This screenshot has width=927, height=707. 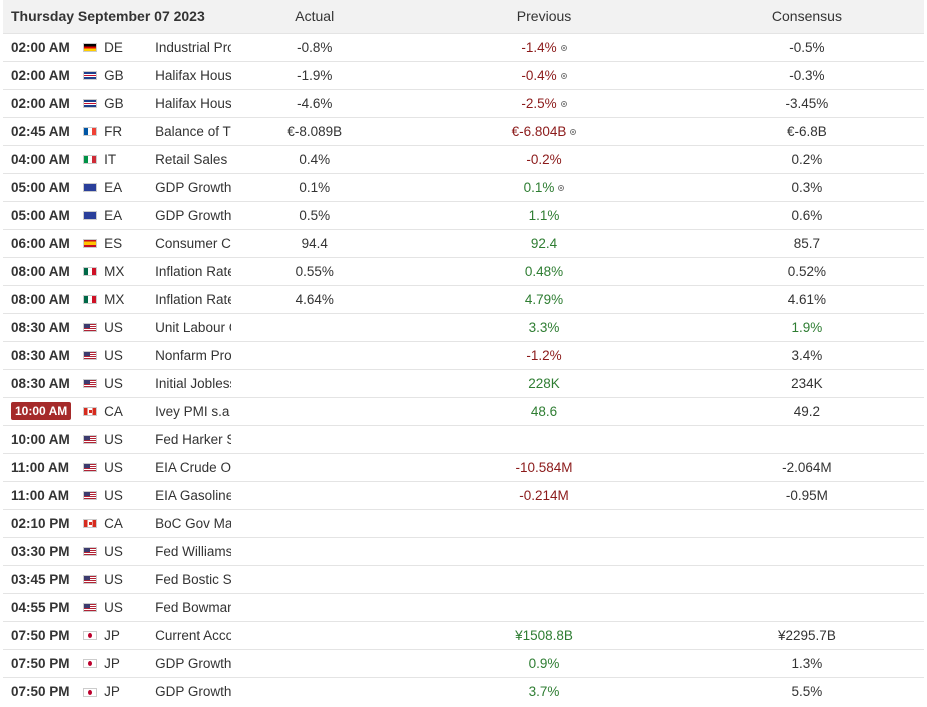 What do you see at coordinates (314, 299) in the screenshot?
I see `actual-value: 4.64%` at bounding box center [314, 299].